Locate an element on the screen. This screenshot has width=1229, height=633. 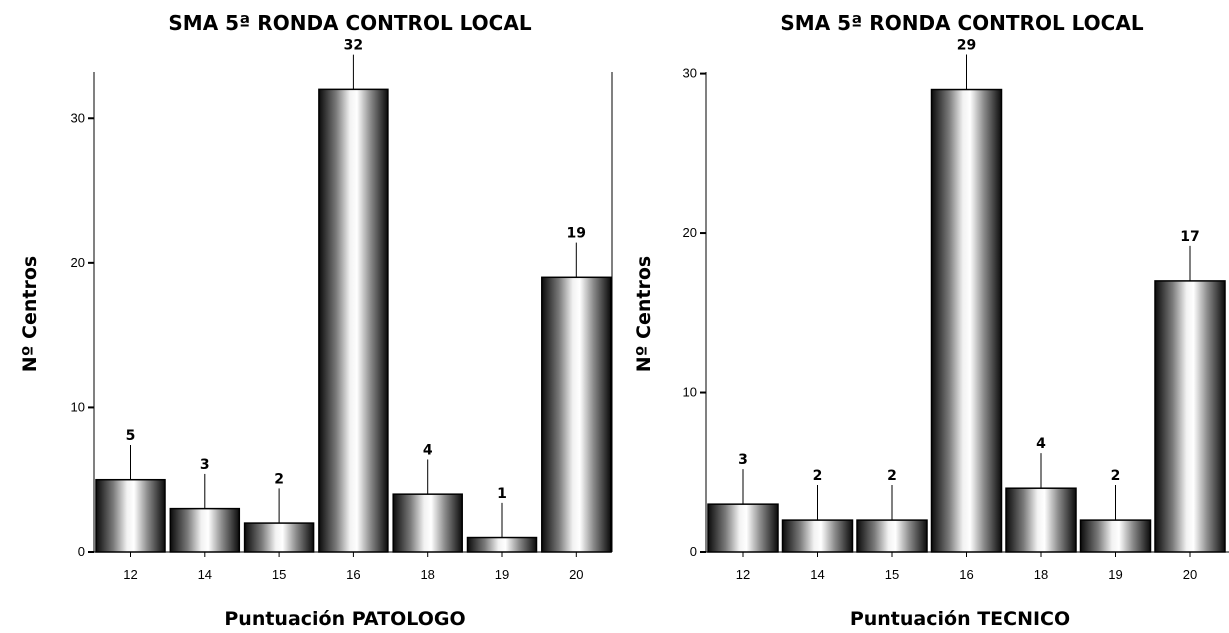
x-axis-label: Puntuación PATOLOGO is located at coordinates (344, 619).